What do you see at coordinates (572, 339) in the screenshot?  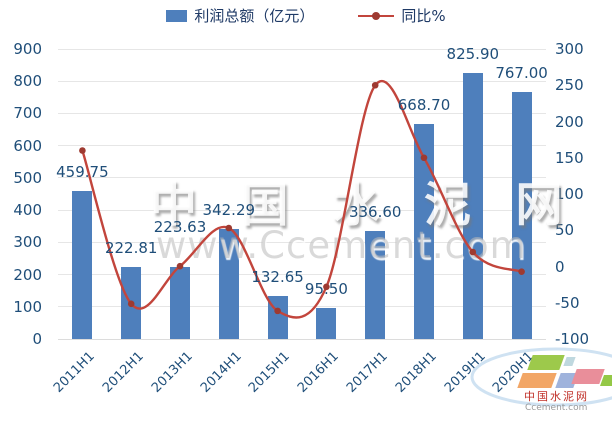 I see `right-tick-label: -100` at bounding box center [572, 339].